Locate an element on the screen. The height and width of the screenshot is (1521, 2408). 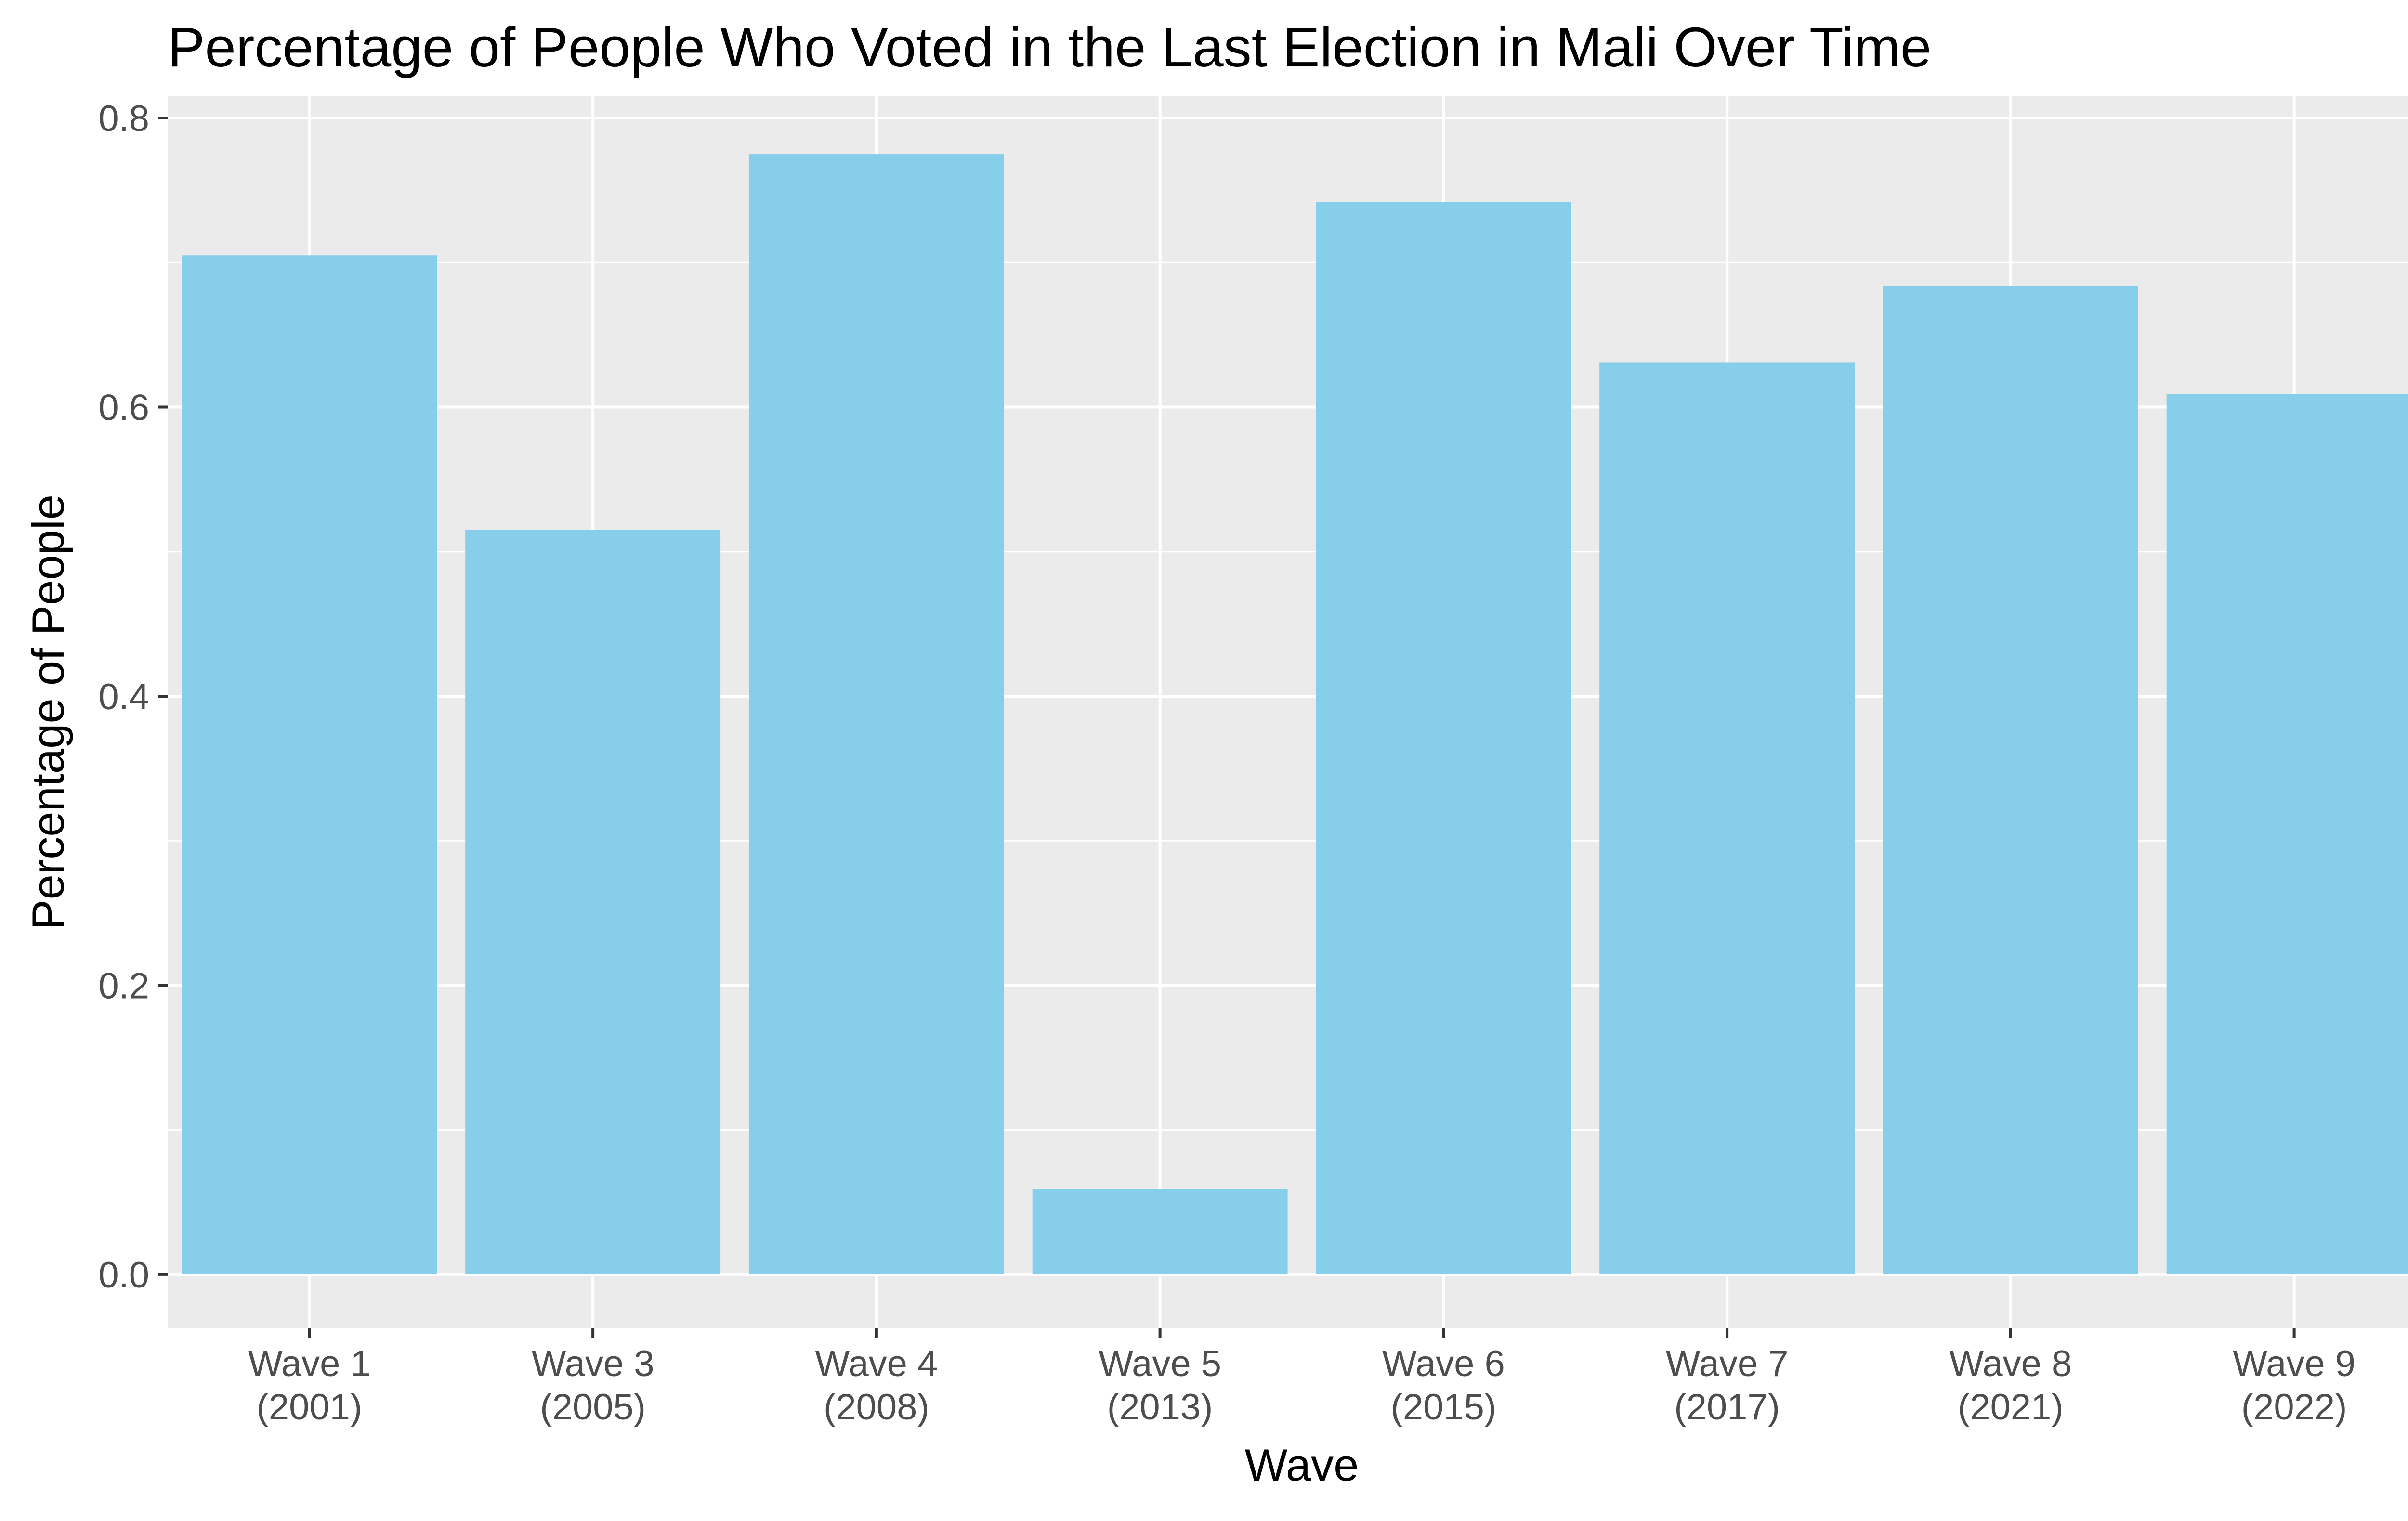
y-axis-title: Percentage of People is located at coordinates (48, 712).